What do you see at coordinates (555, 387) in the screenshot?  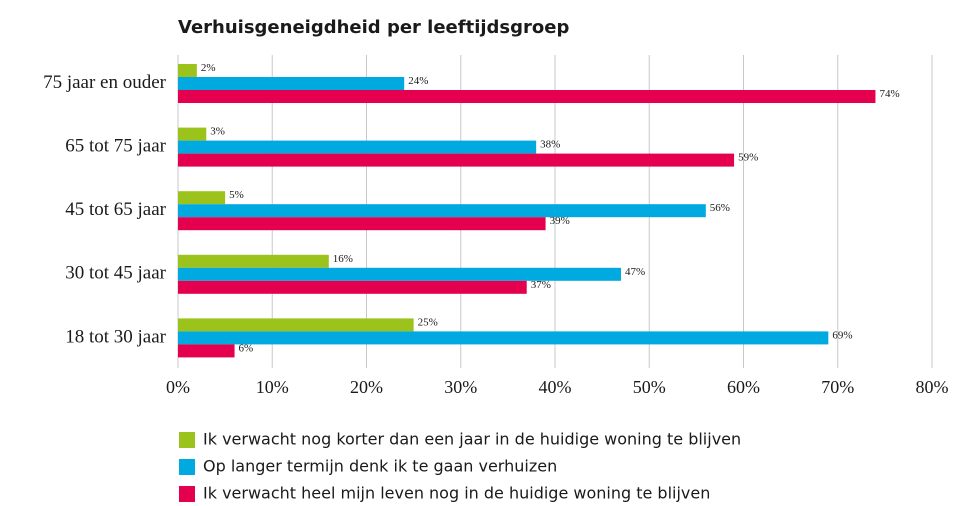 I see `x-tick-label: 40%` at bounding box center [555, 387].